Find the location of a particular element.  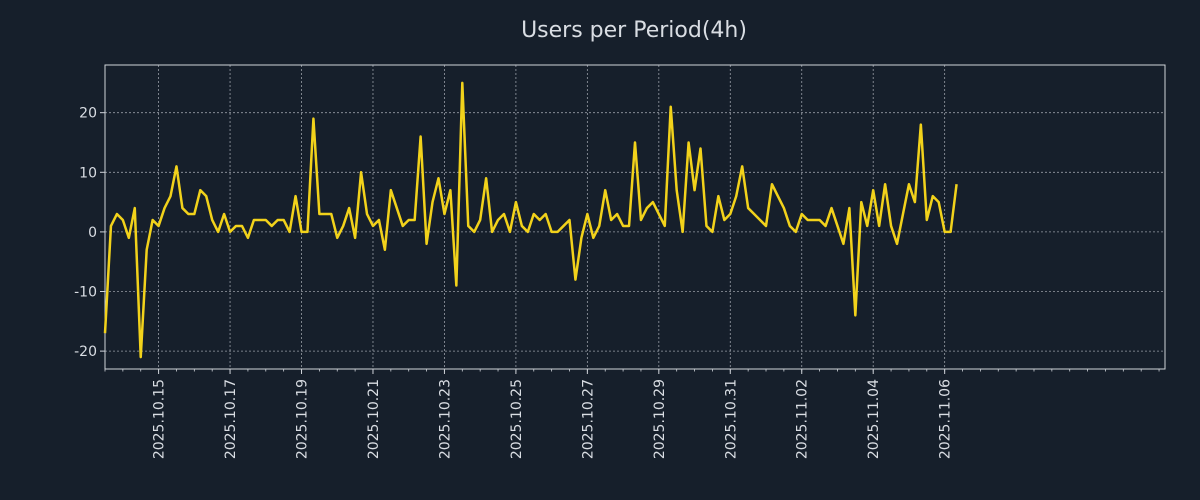

y-tick-label: -10 is located at coordinates (85, 293).